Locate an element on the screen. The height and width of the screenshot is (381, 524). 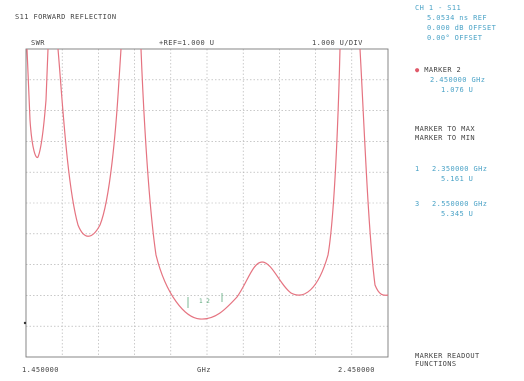
svg-text: 1 2 is located at coordinates (204, 301).